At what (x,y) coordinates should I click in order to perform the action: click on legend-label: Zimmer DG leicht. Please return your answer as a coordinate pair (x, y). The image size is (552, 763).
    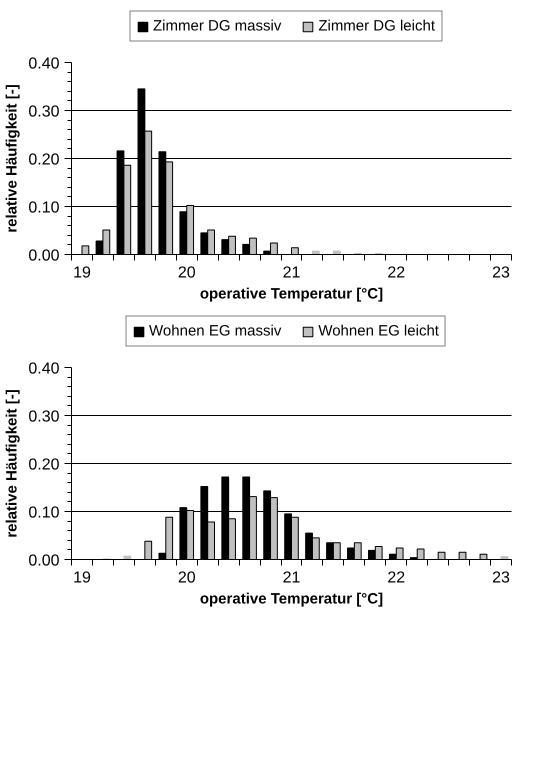
    Looking at the image, I should click on (377, 26).